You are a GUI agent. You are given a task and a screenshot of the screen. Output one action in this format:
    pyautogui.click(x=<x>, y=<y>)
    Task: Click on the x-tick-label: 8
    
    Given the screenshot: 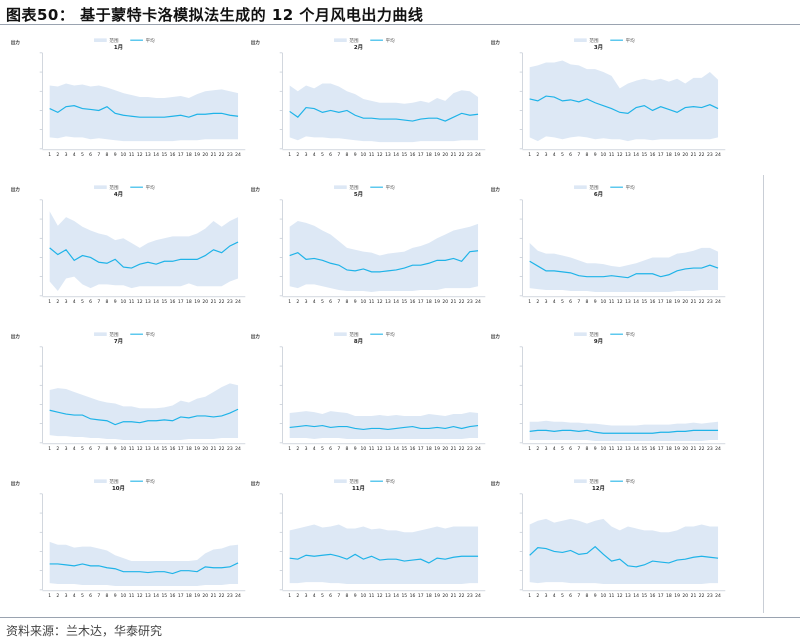 What is the action you would take?
    pyautogui.click(x=347, y=302)
    